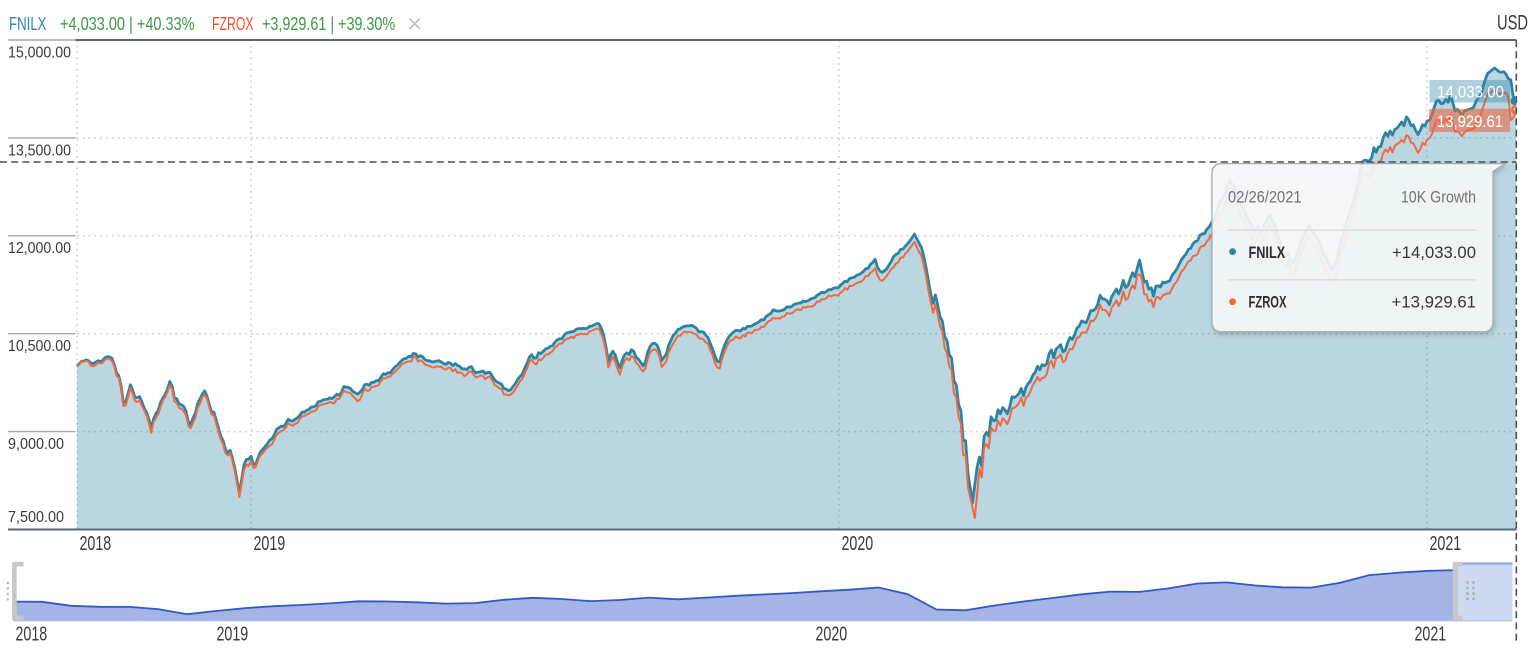 The width and height of the screenshot is (1536, 666). What do you see at coordinates (36, 444) in the screenshot?
I see `svg-text: 9,000.00` at bounding box center [36, 444].